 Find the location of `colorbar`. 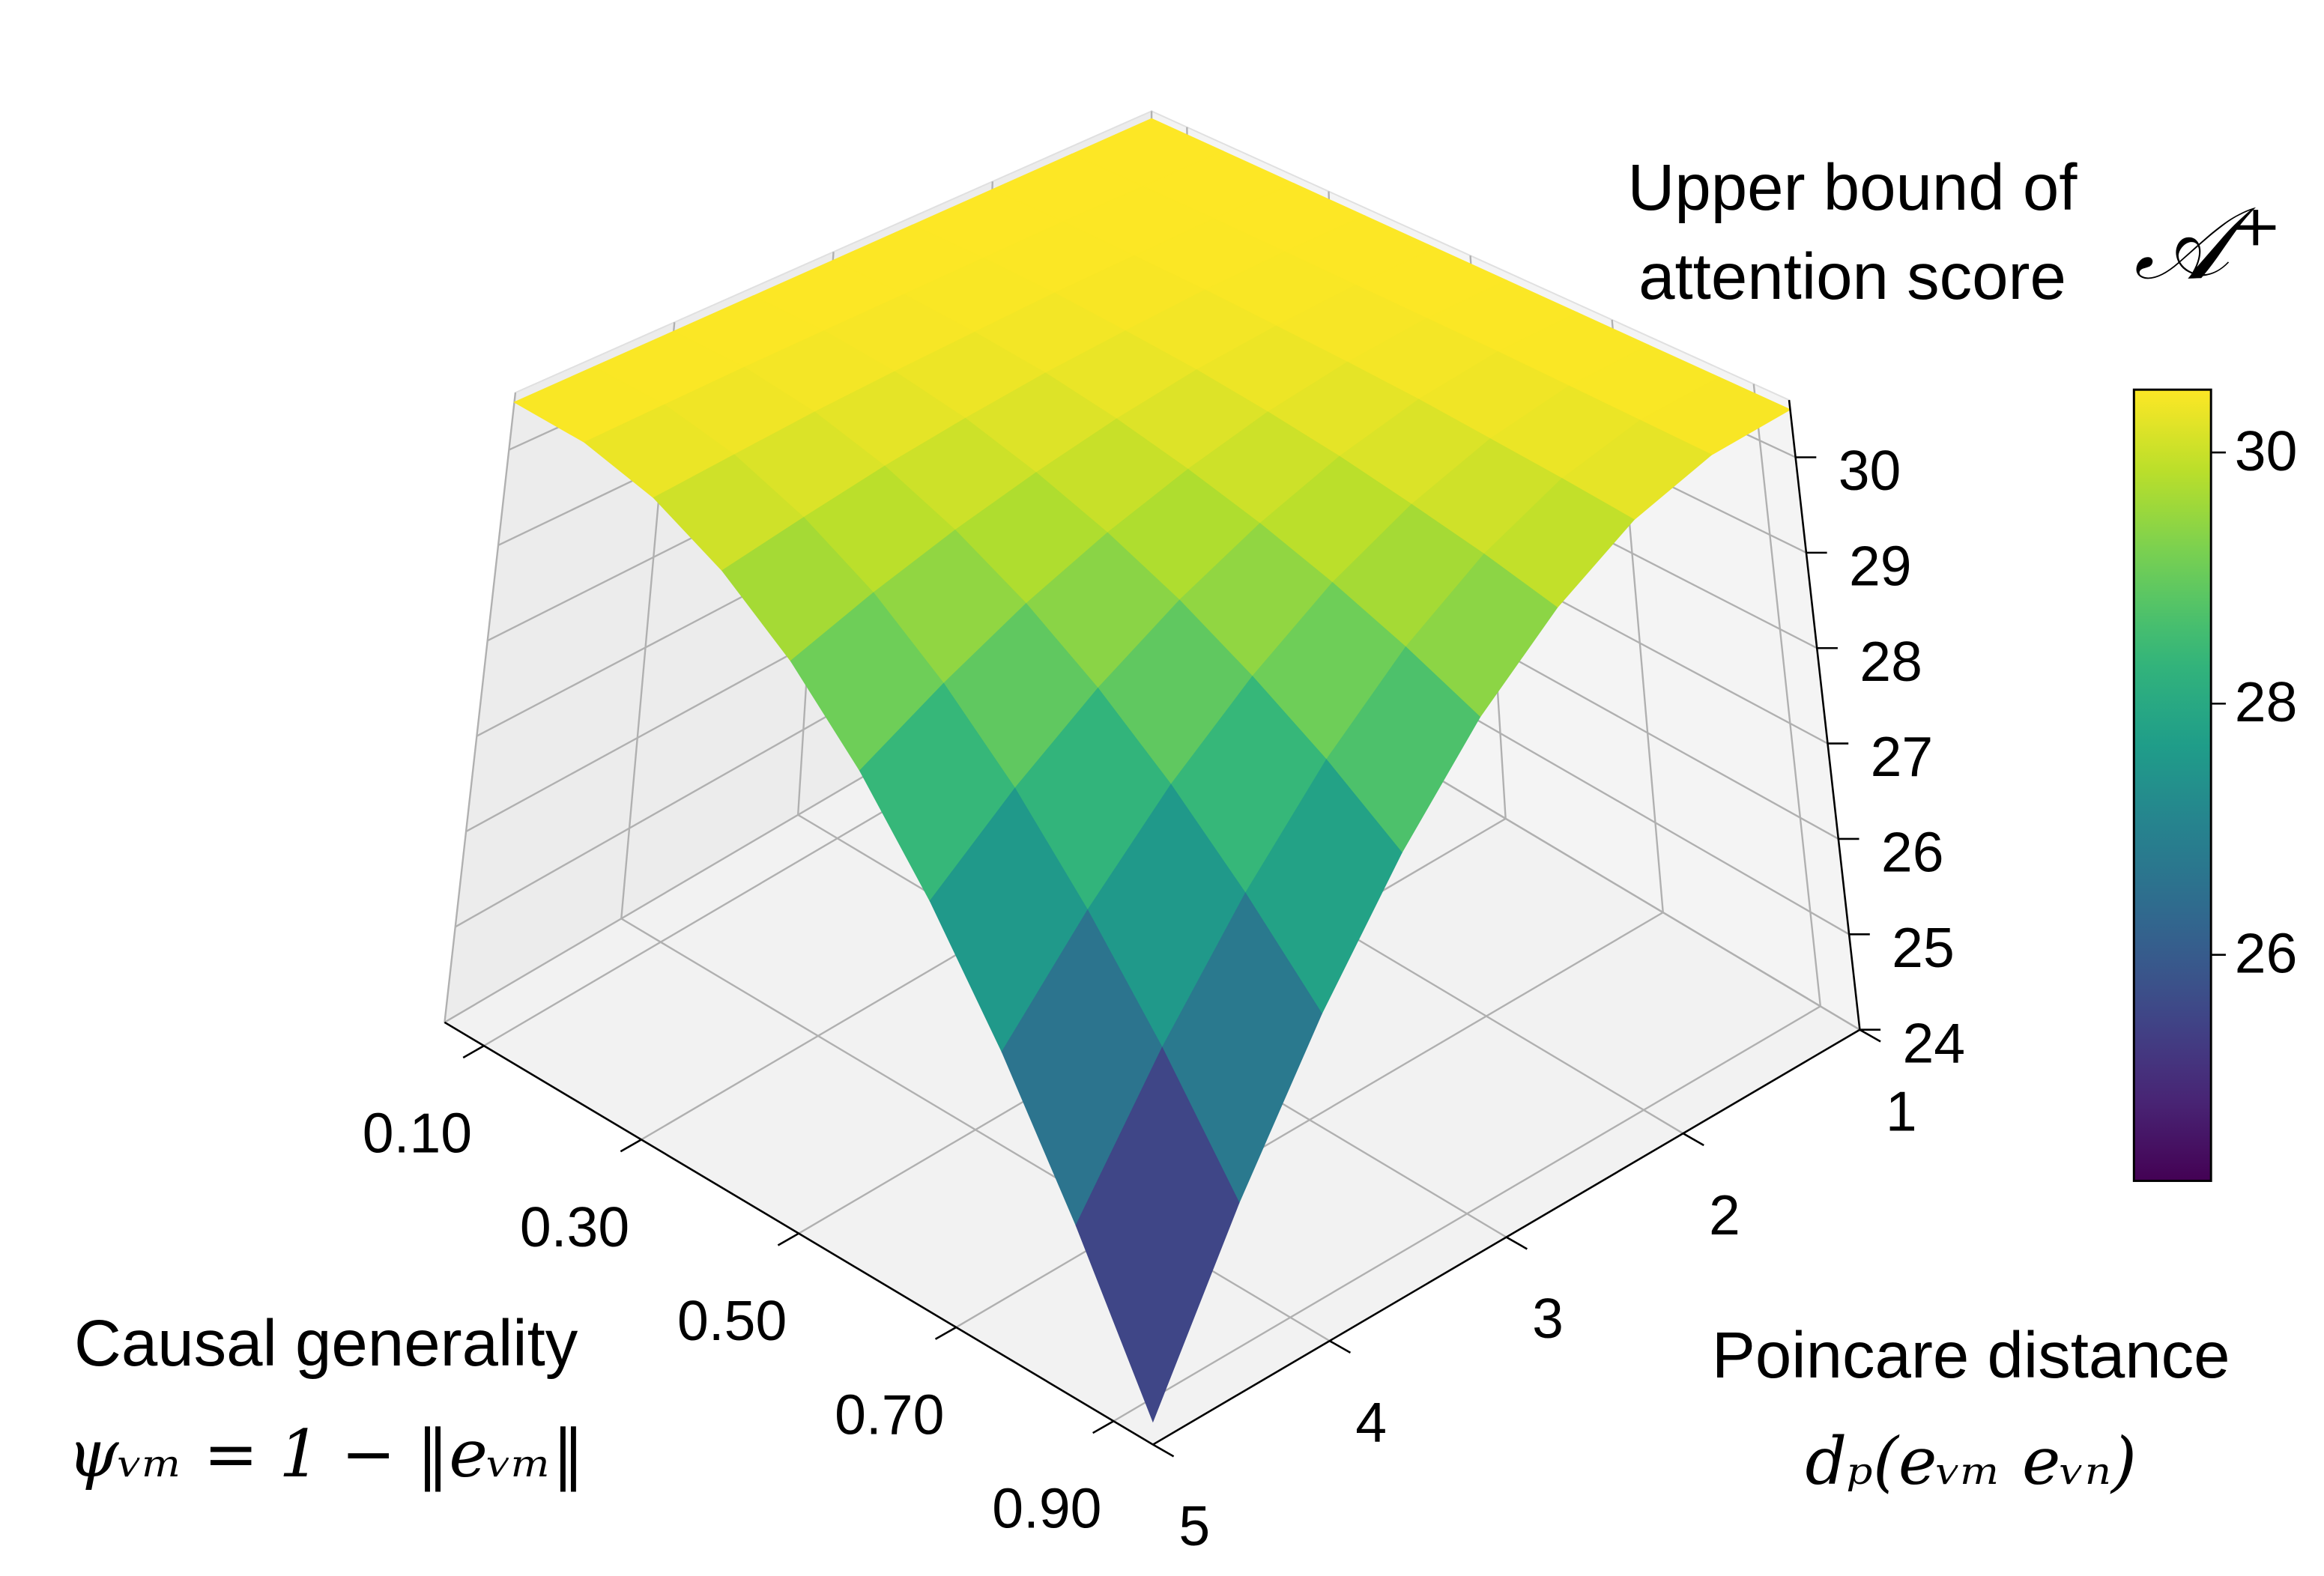

colorbar is located at coordinates (2172, 785).